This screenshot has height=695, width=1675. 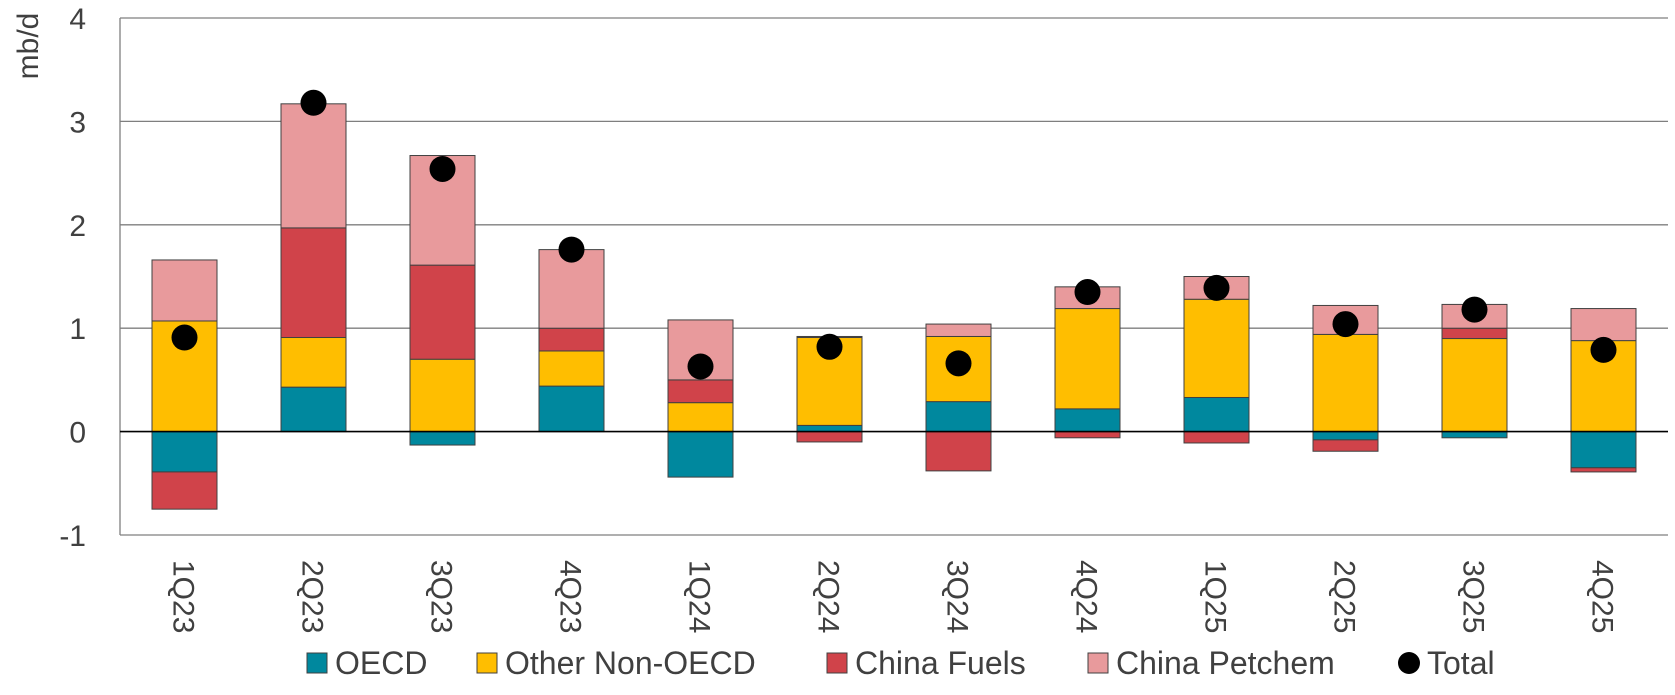 I want to click on bar-other-non-oecd-3q23, so click(x=442, y=395).